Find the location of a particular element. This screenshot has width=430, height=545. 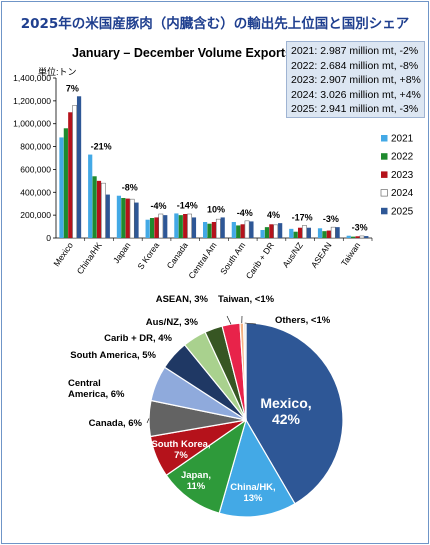

y-tick-label: 200,000 is located at coordinates (35, 215).